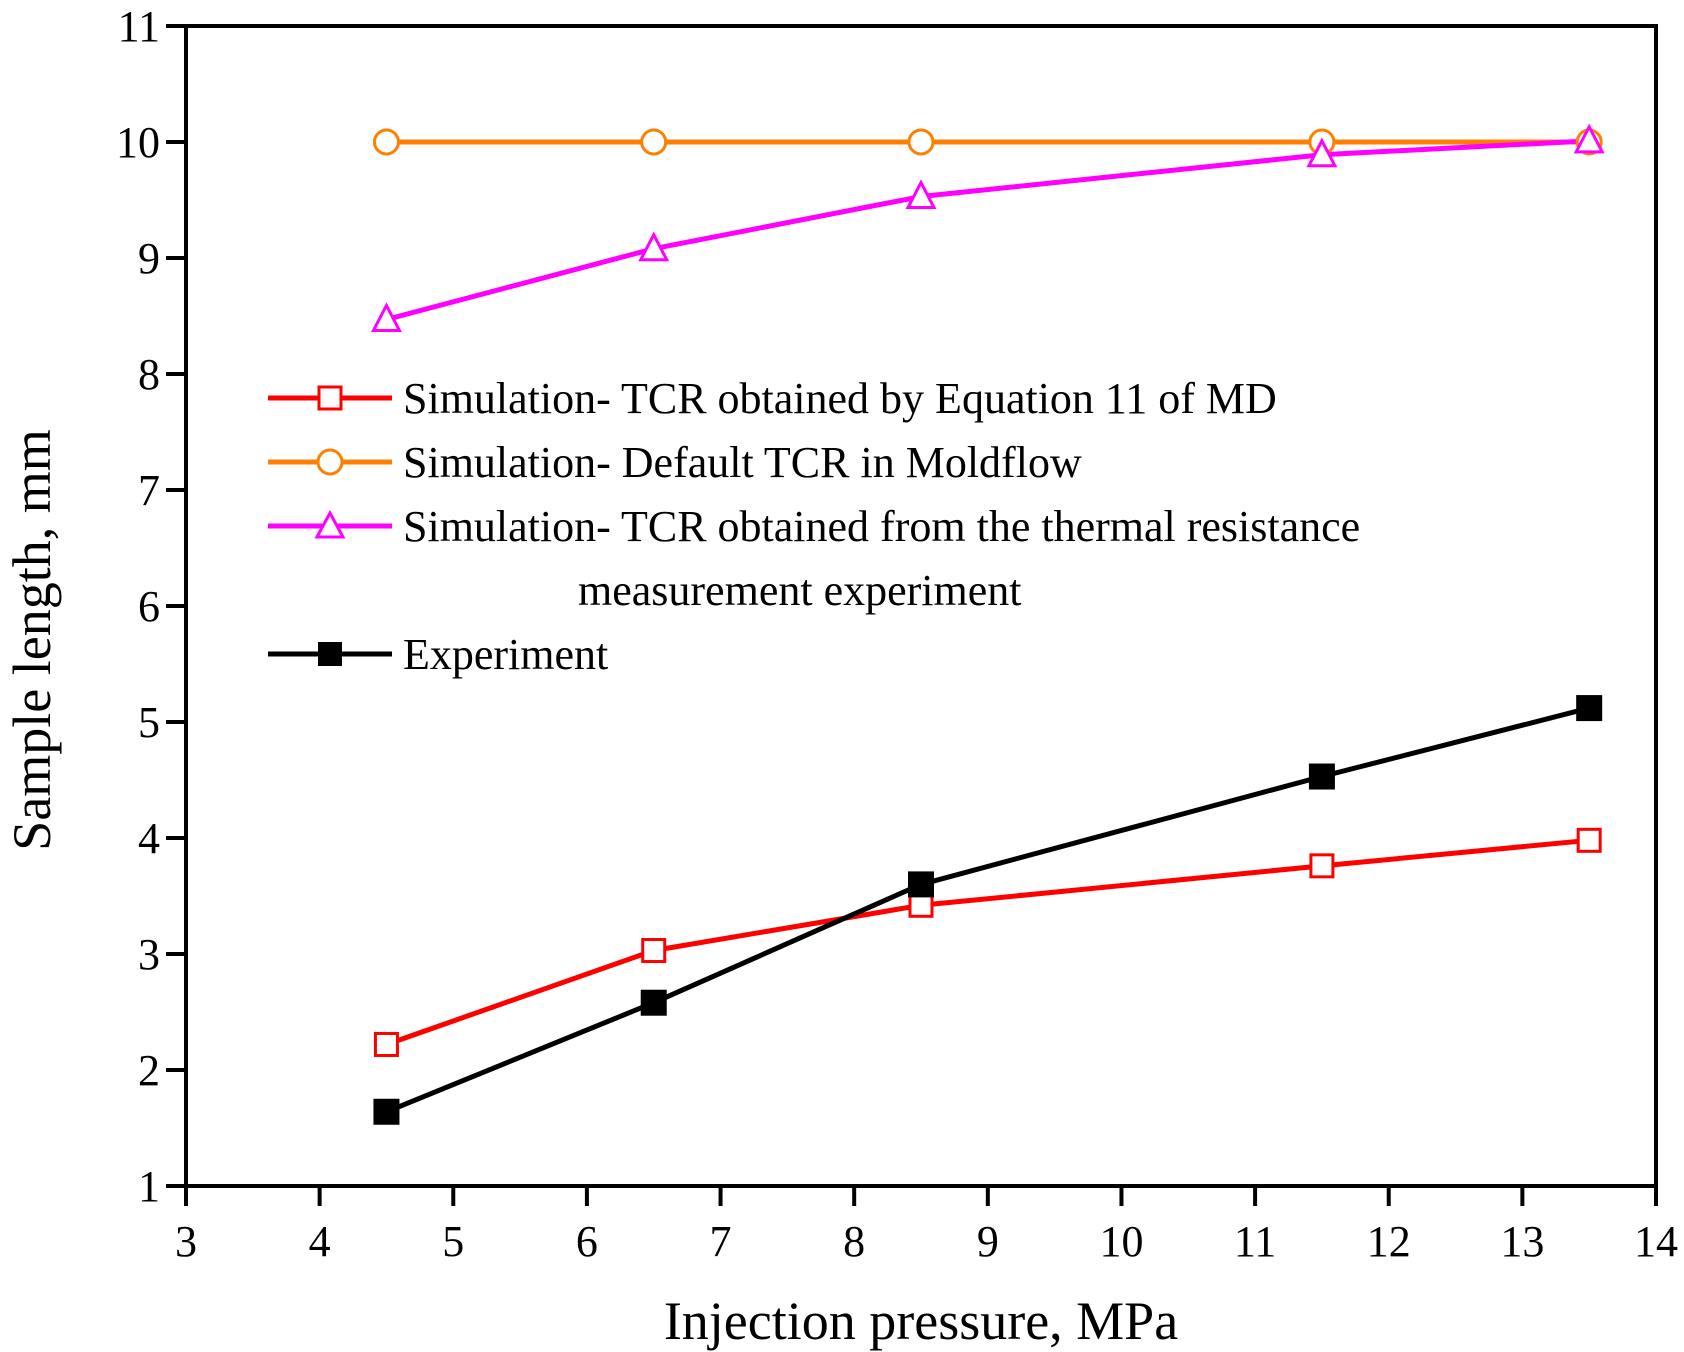  I want to click on legend-label-thermal-line2: measurement experiment, so click(799, 590).